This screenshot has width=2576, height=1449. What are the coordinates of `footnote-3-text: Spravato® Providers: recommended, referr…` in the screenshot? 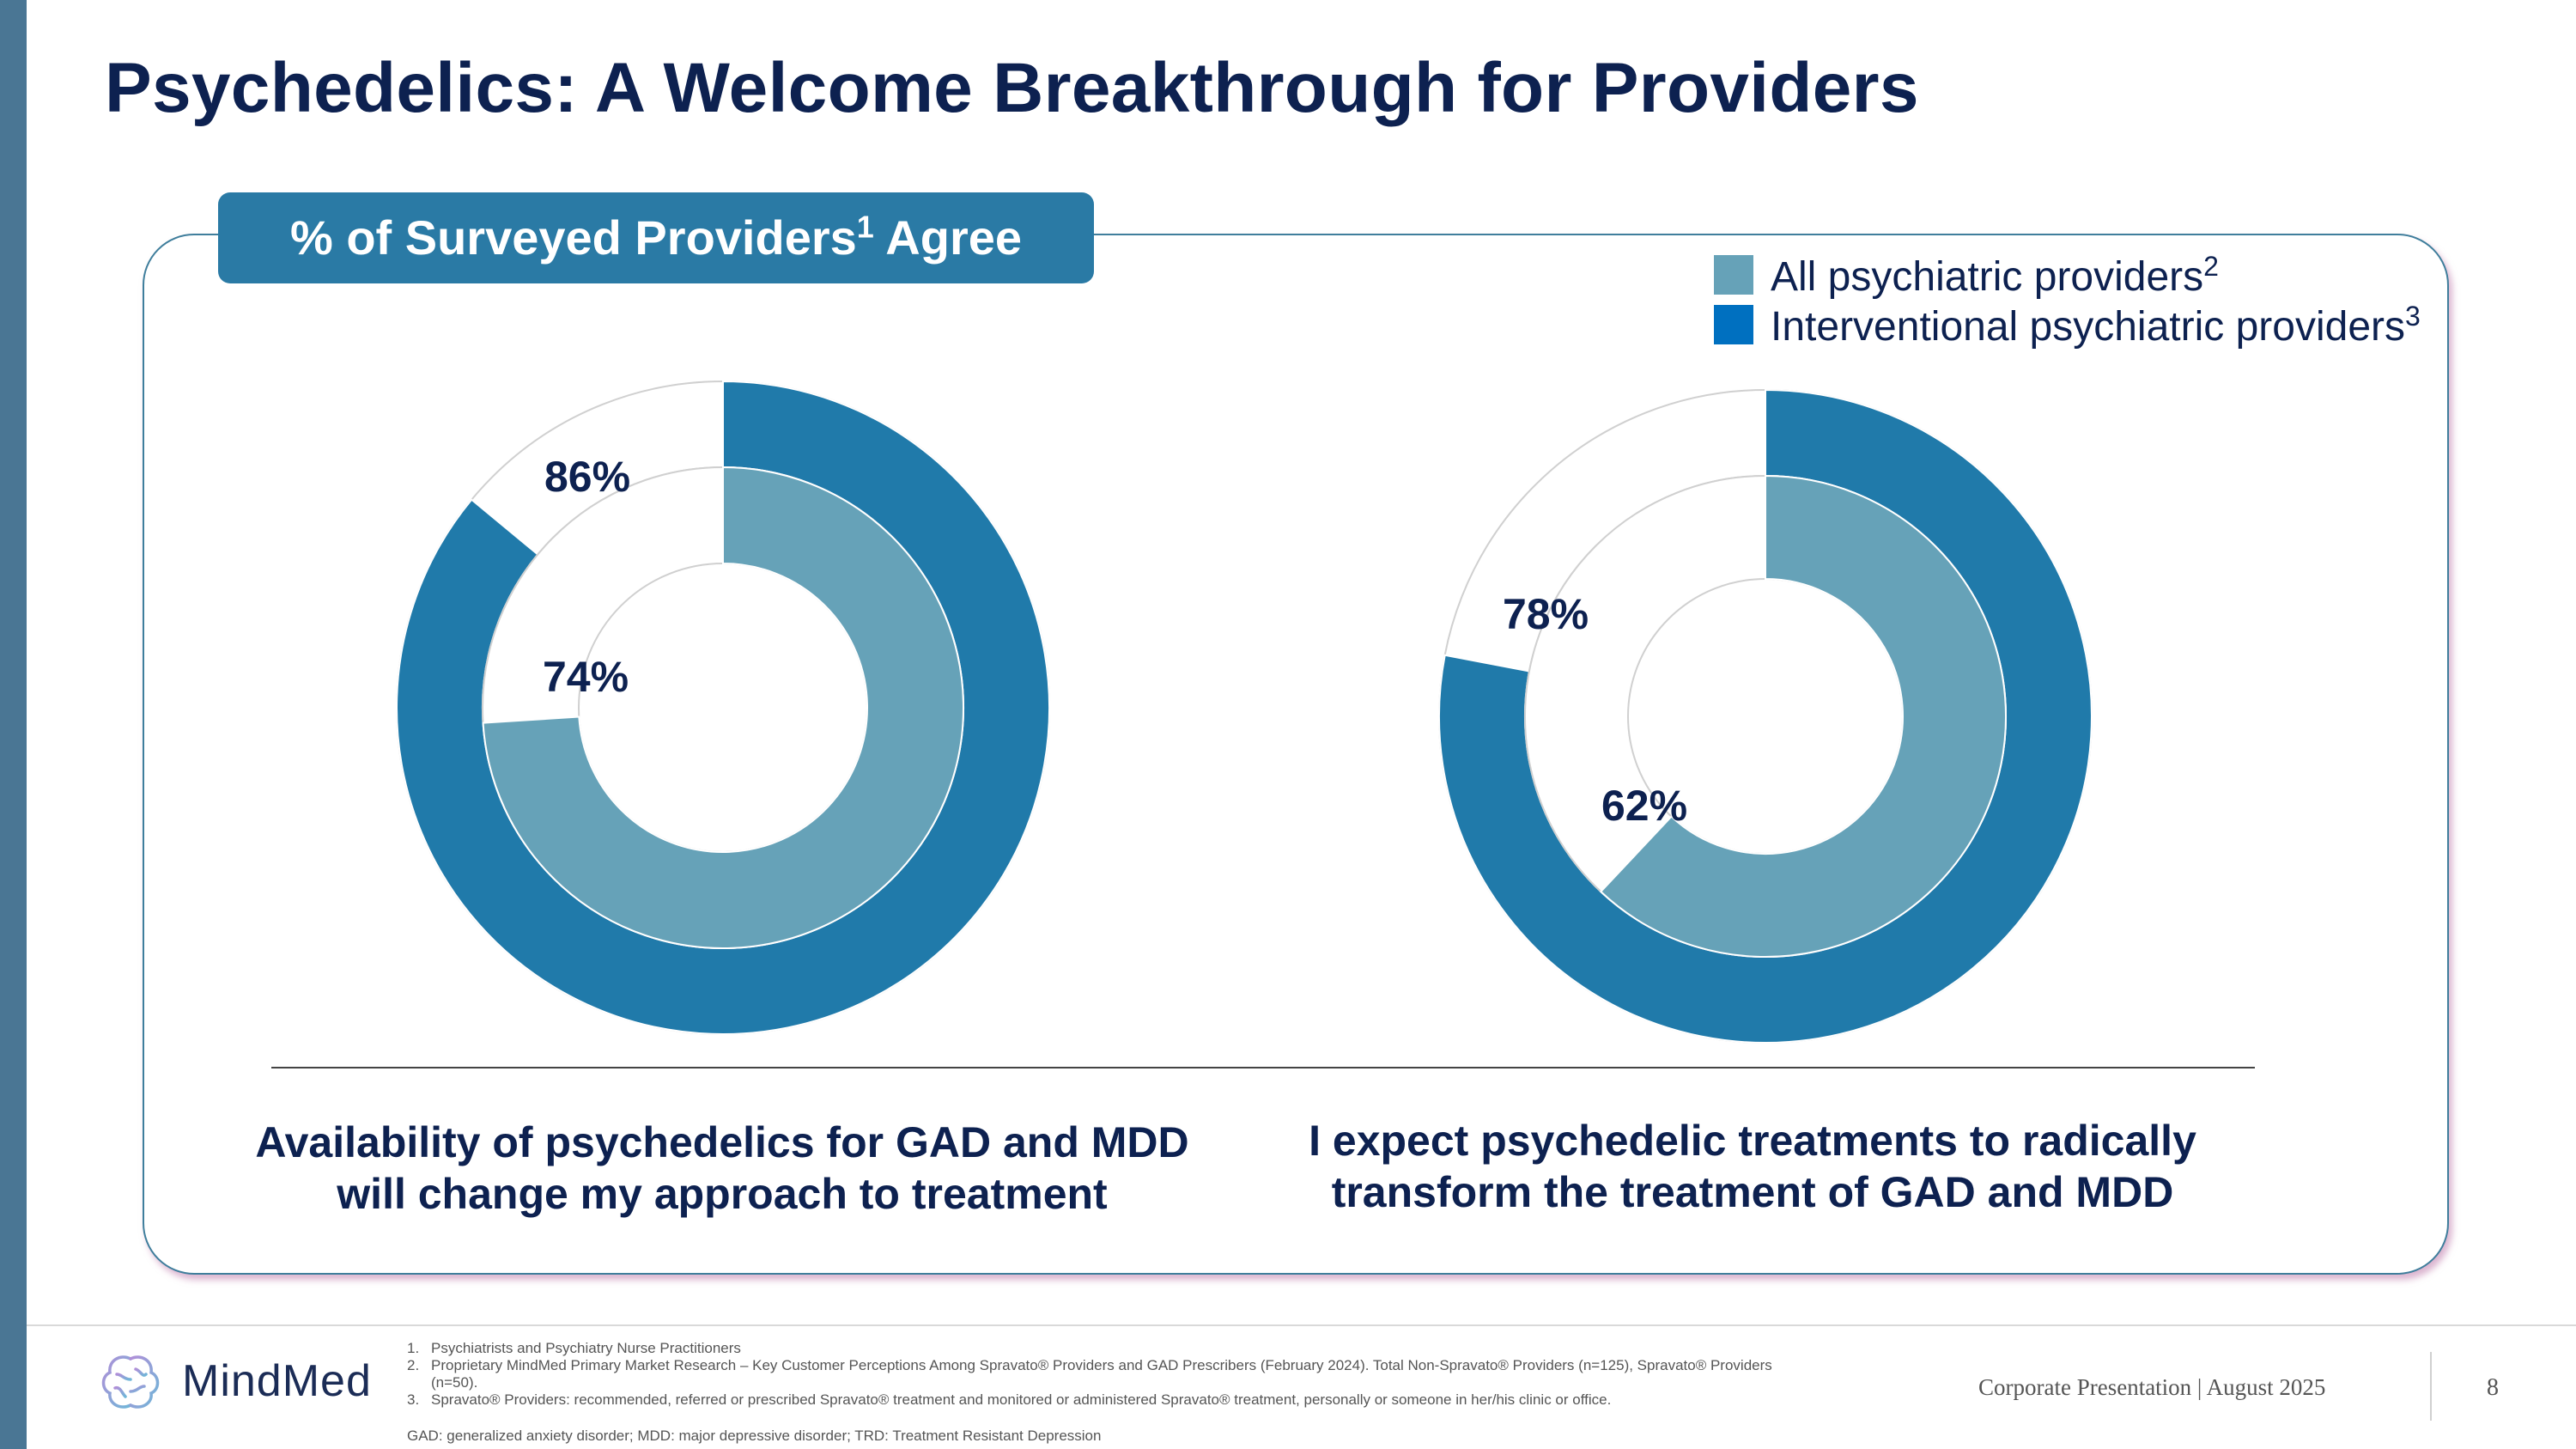 It's located at (1021, 1399).